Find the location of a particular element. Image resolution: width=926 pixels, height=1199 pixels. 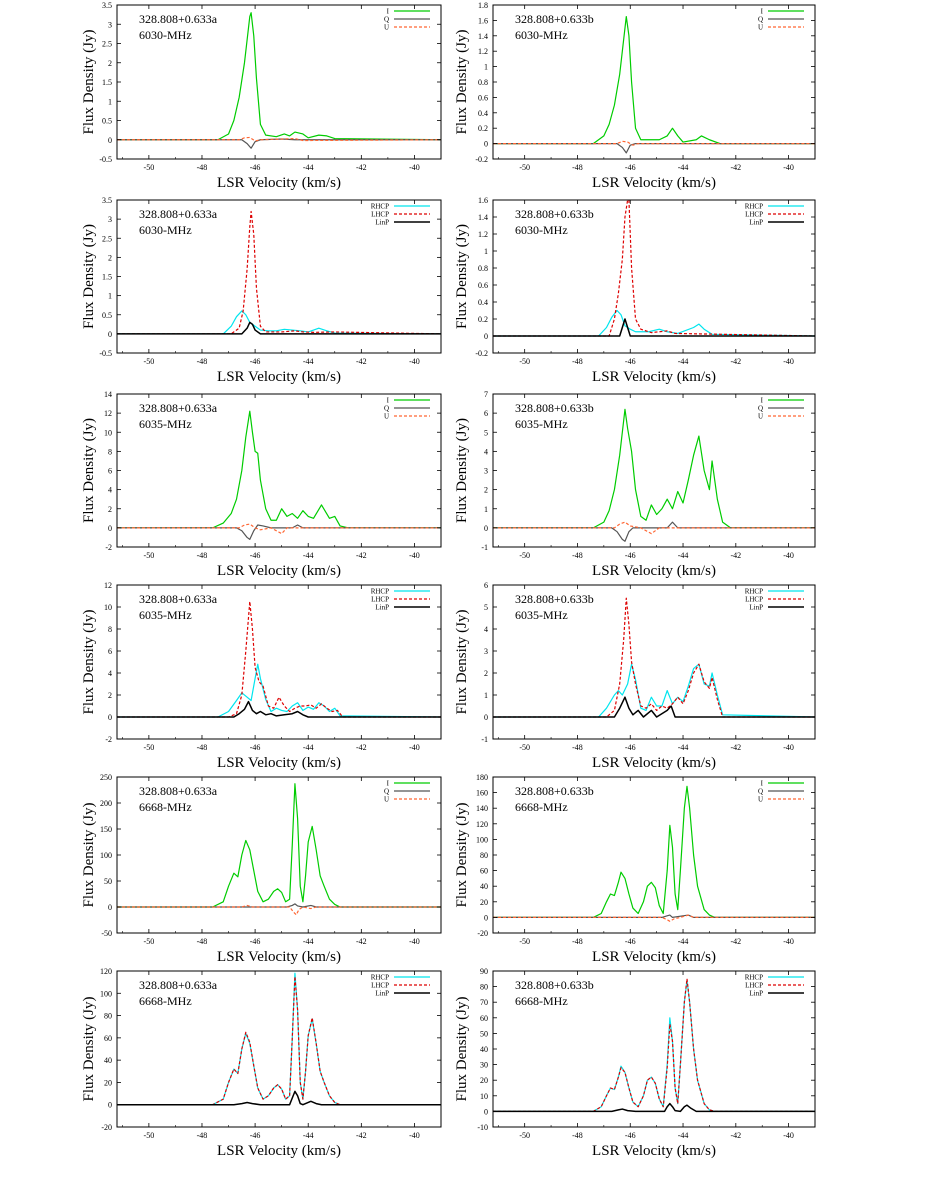

y-tick-label: -20 is located at coordinates (482, 933).